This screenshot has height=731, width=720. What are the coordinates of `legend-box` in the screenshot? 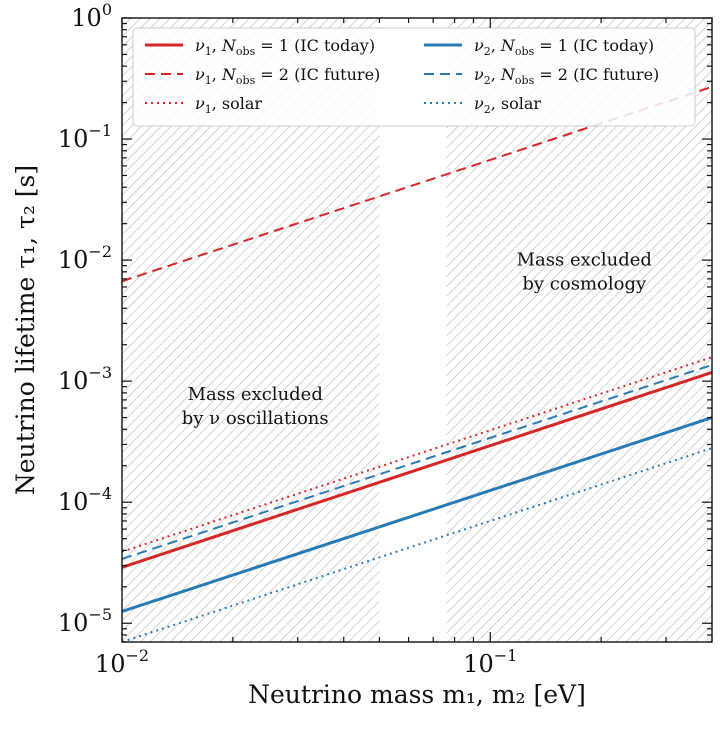 It's located at (414, 77).